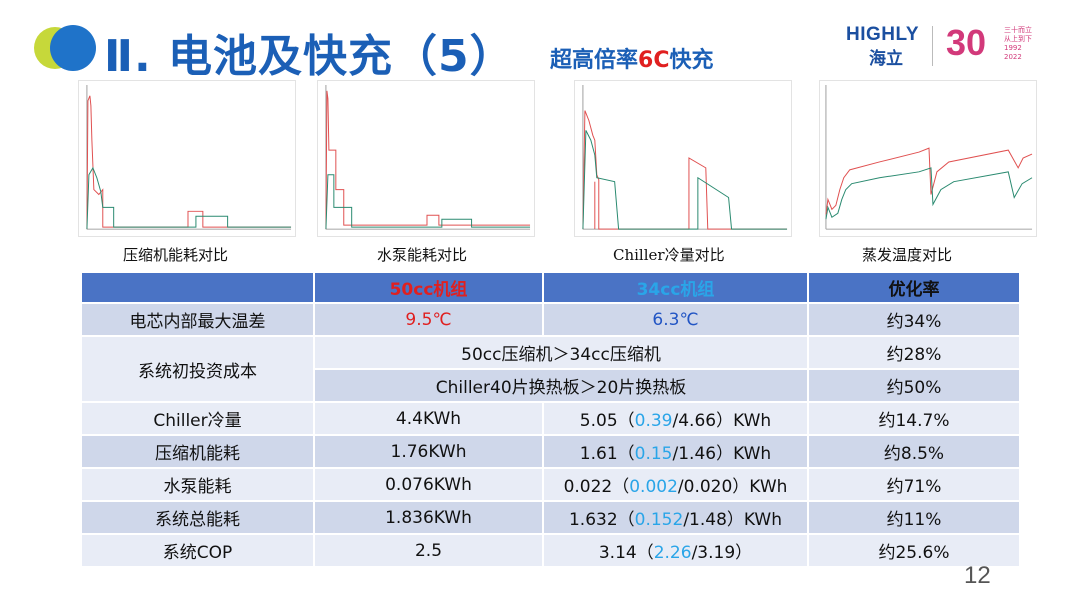  I want to click on value-34cc-part: /3.19）, so click(722, 553).